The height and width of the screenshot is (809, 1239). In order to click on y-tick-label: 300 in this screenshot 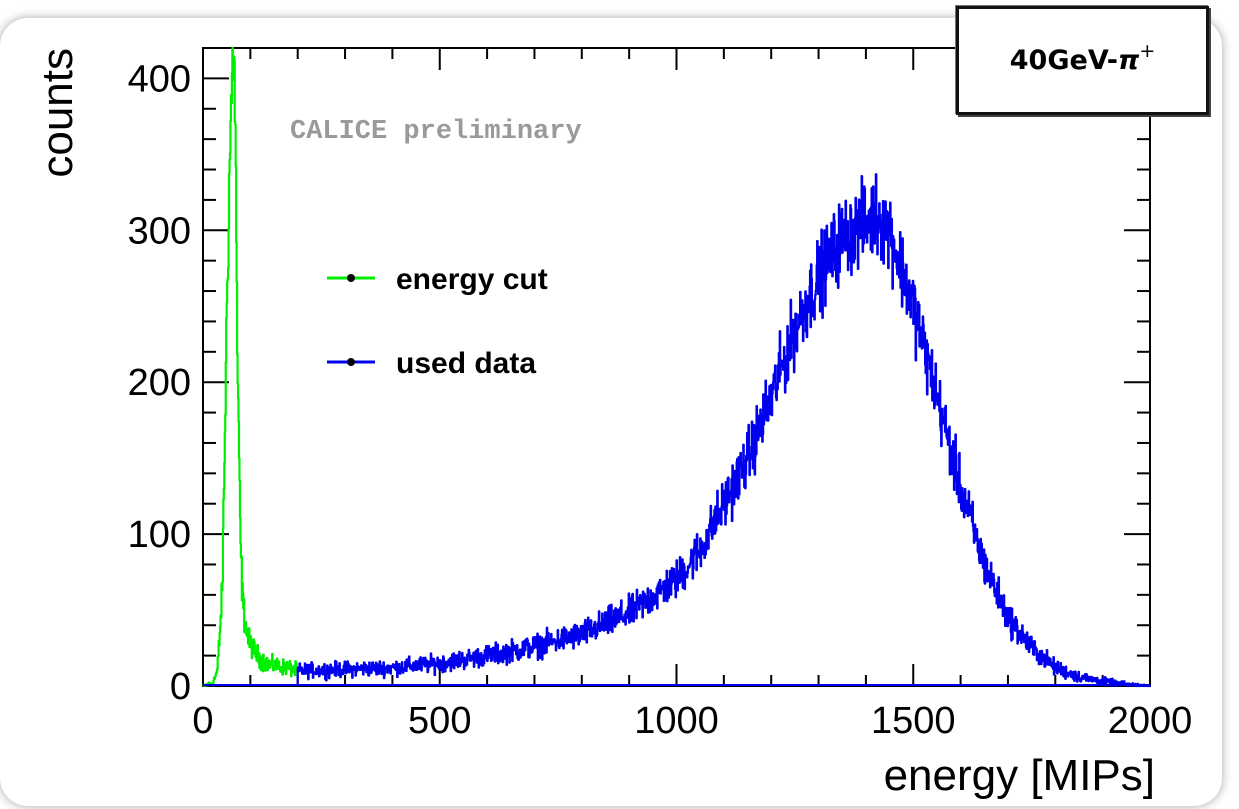, I will do `click(159, 231)`.